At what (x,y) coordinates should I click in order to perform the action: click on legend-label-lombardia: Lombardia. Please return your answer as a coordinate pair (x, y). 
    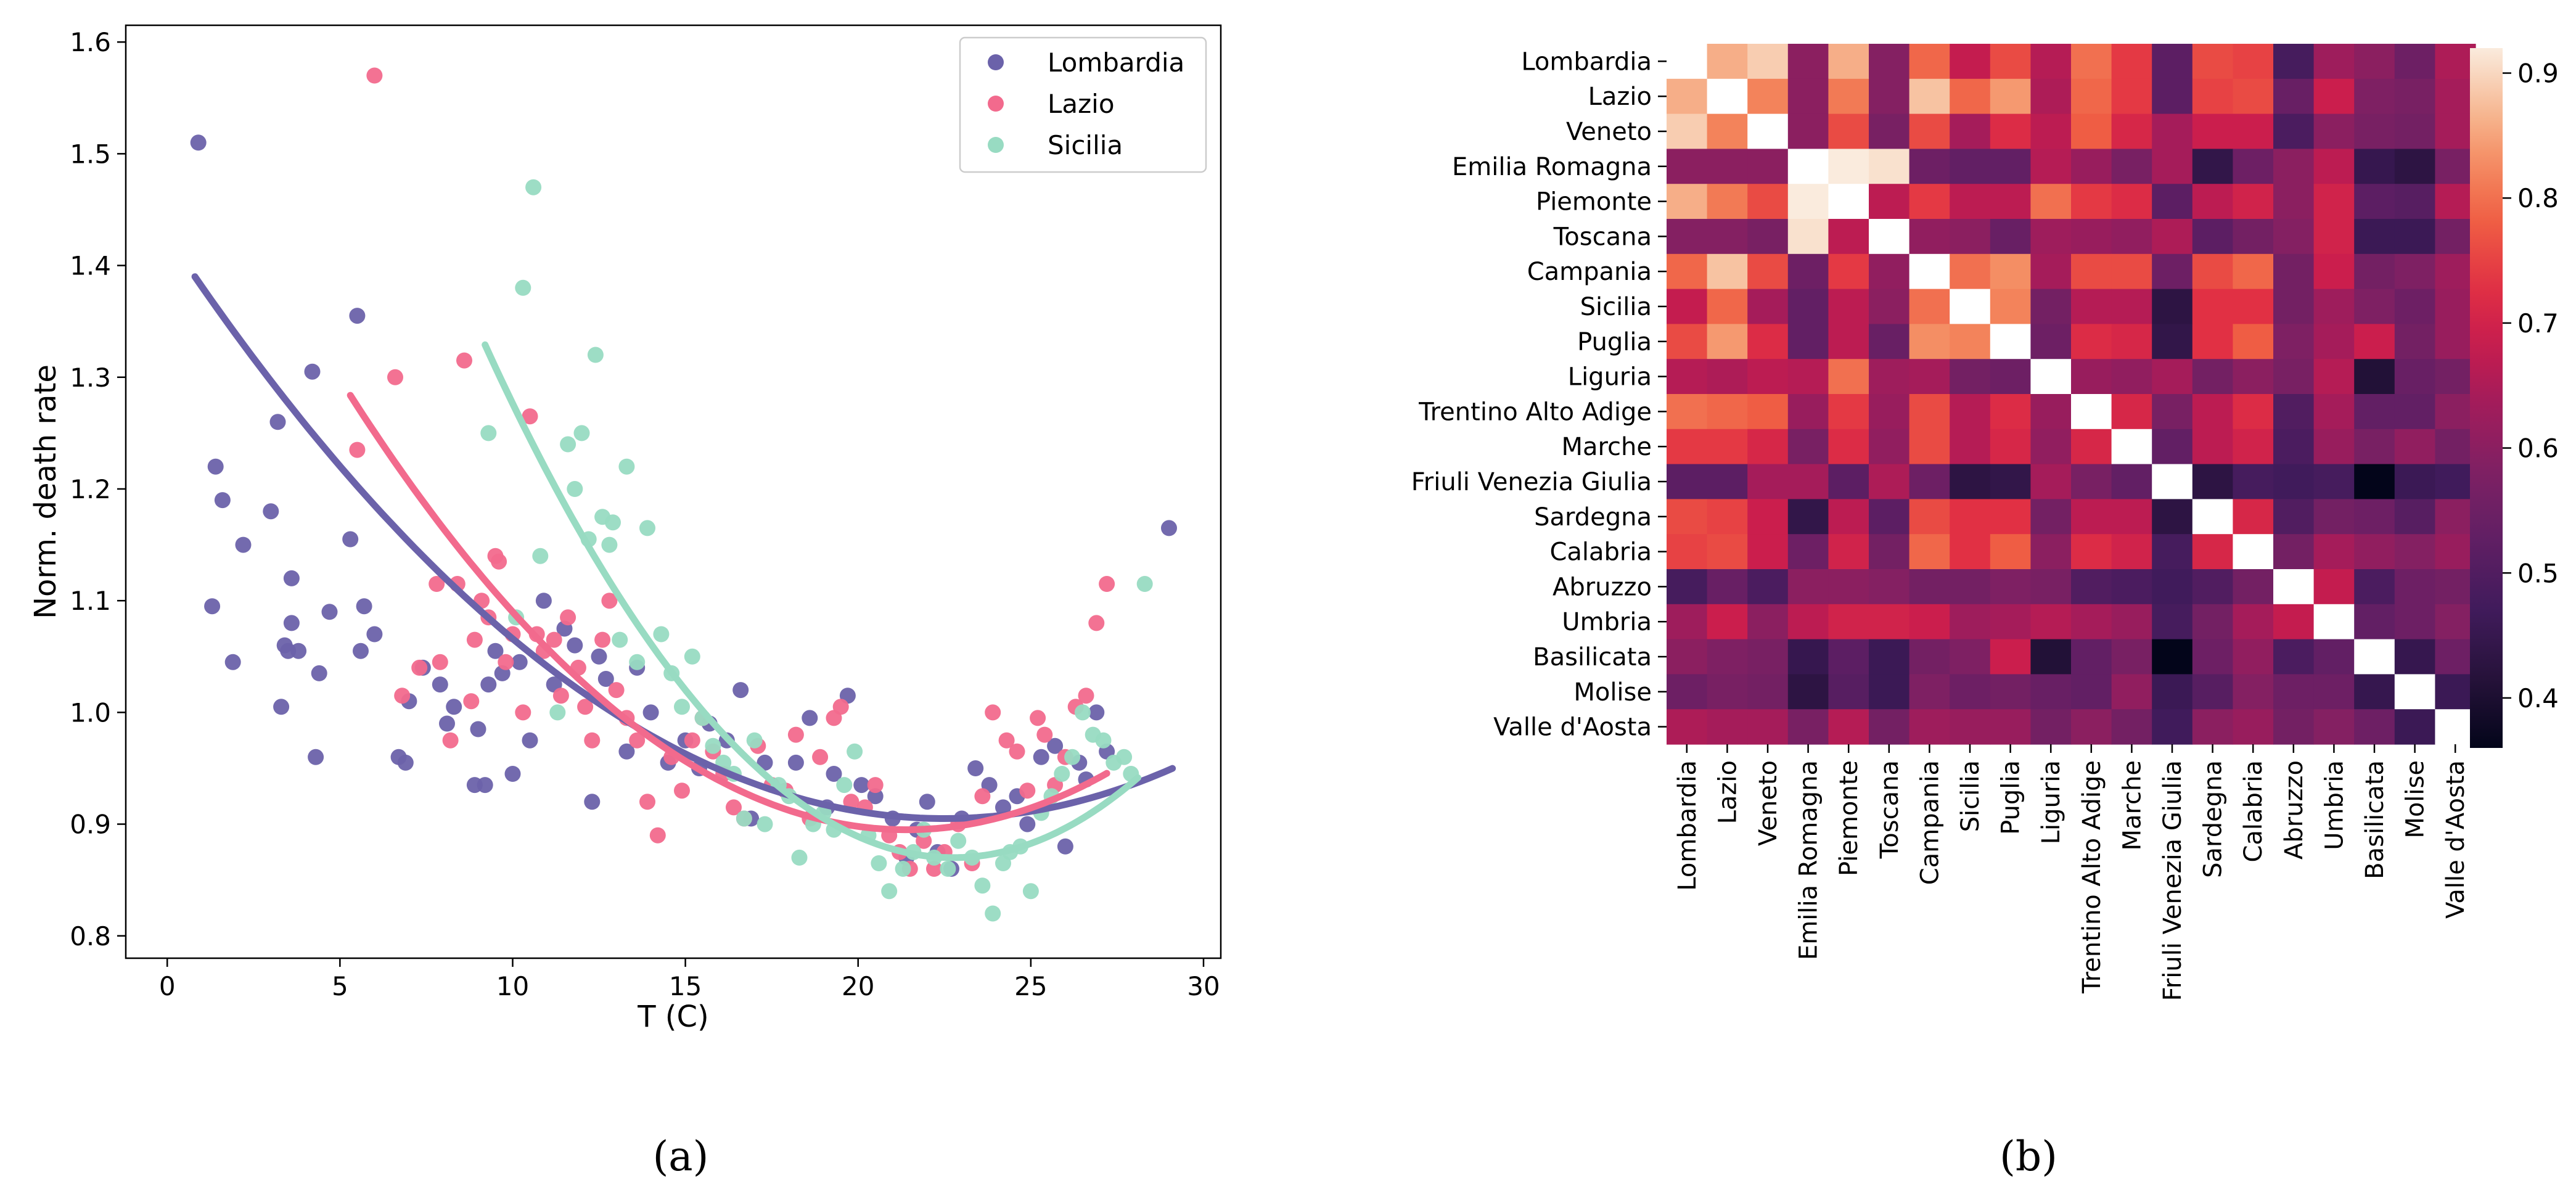
    Looking at the image, I should click on (1116, 62).